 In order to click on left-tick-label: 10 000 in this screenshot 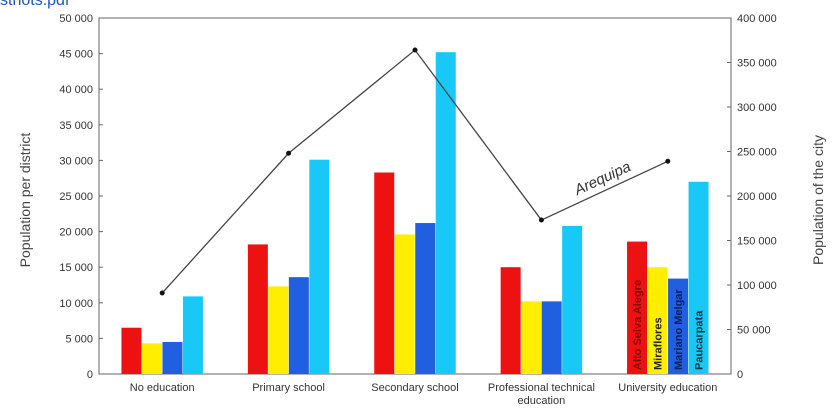, I will do `click(76, 304)`.